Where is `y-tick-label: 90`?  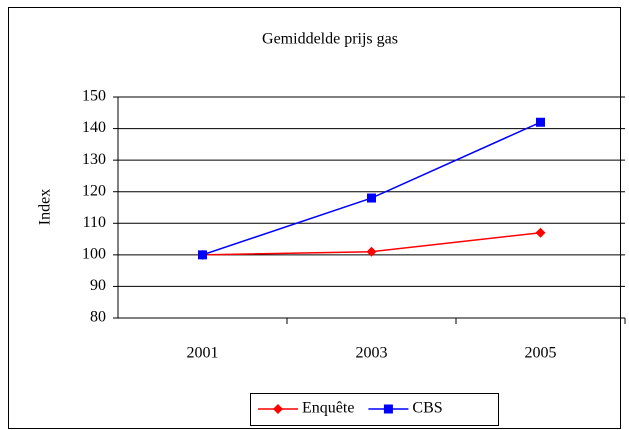 y-tick-label: 90 is located at coordinates (98, 285).